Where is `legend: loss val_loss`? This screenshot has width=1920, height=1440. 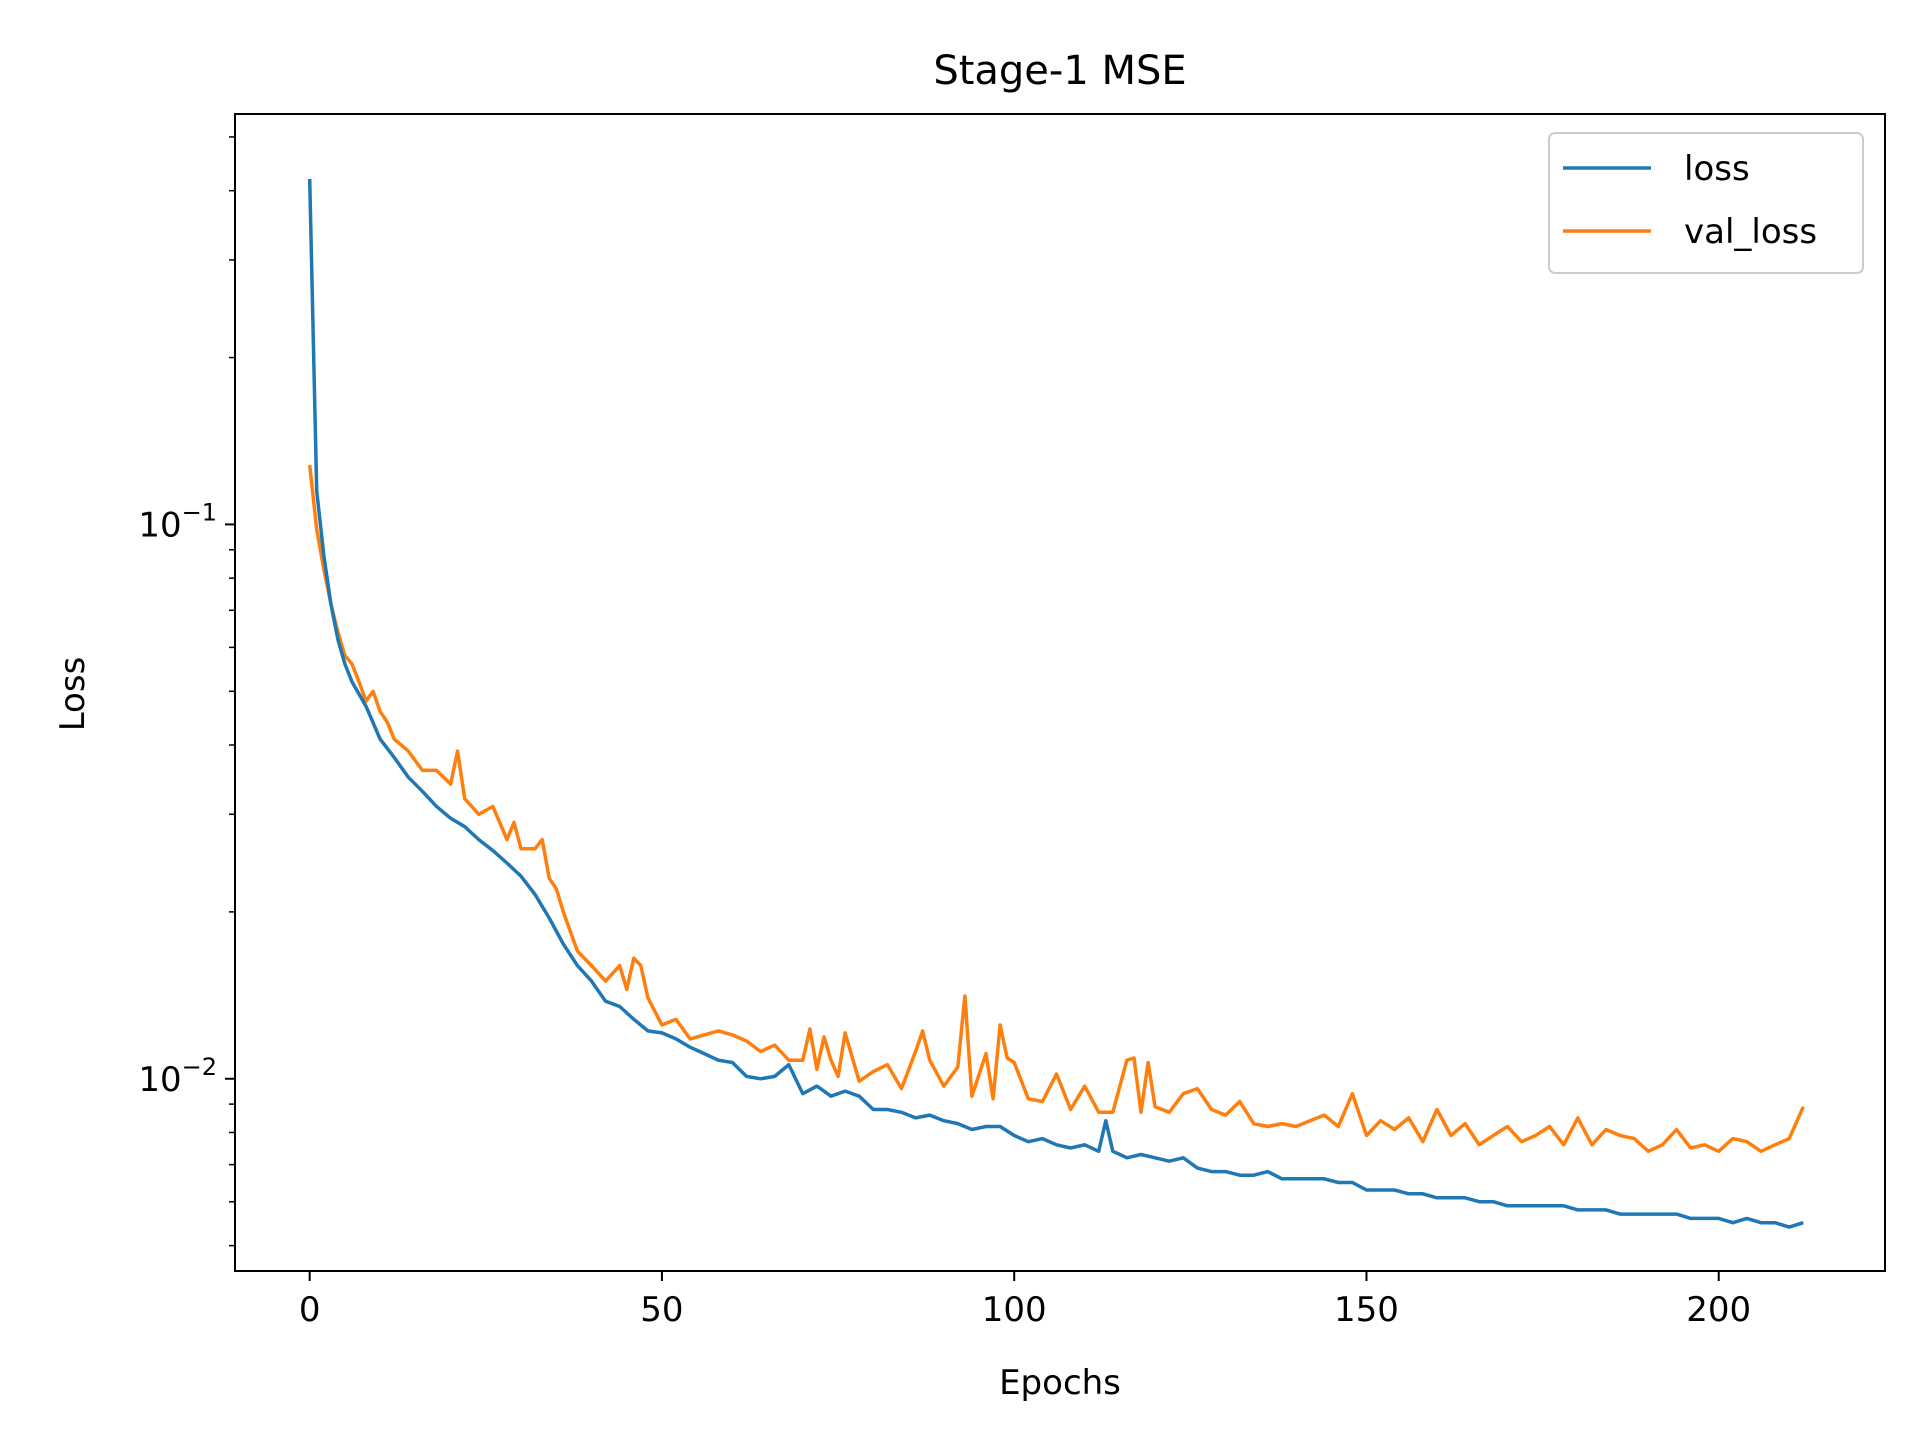 legend: loss val_loss is located at coordinates (1706, 203).